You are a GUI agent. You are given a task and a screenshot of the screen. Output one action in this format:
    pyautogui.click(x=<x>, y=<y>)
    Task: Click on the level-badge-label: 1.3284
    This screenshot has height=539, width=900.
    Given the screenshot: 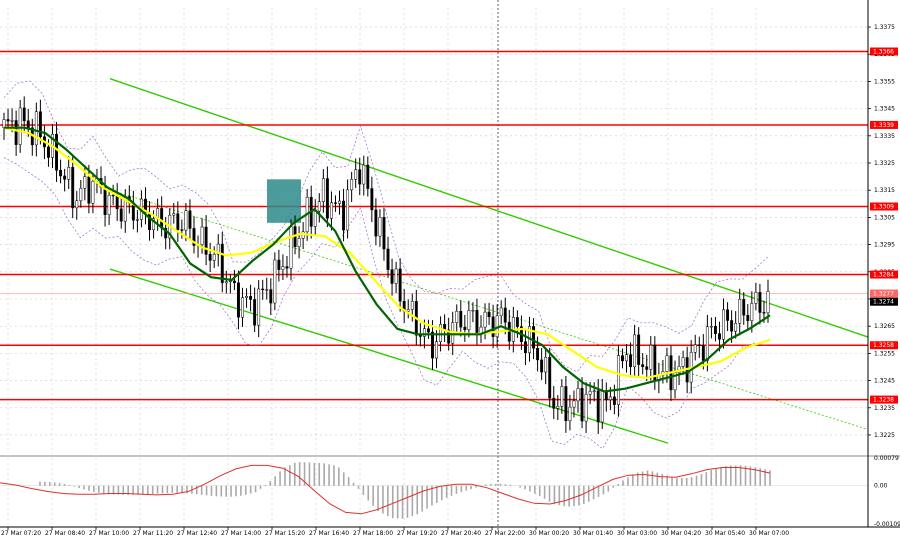 What is the action you would take?
    pyautogui.click(x=883, y=275)
    